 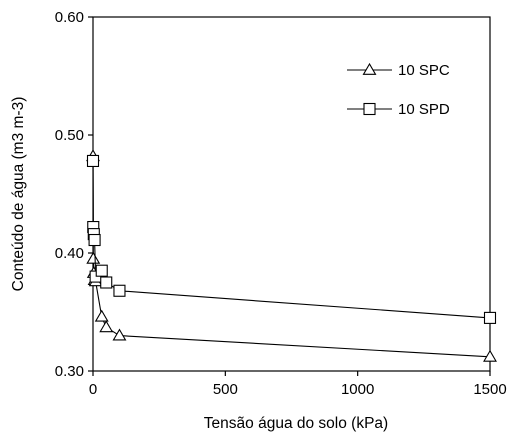 I want to click on legend-item: 10 SPC, so click(x=398, y=70).